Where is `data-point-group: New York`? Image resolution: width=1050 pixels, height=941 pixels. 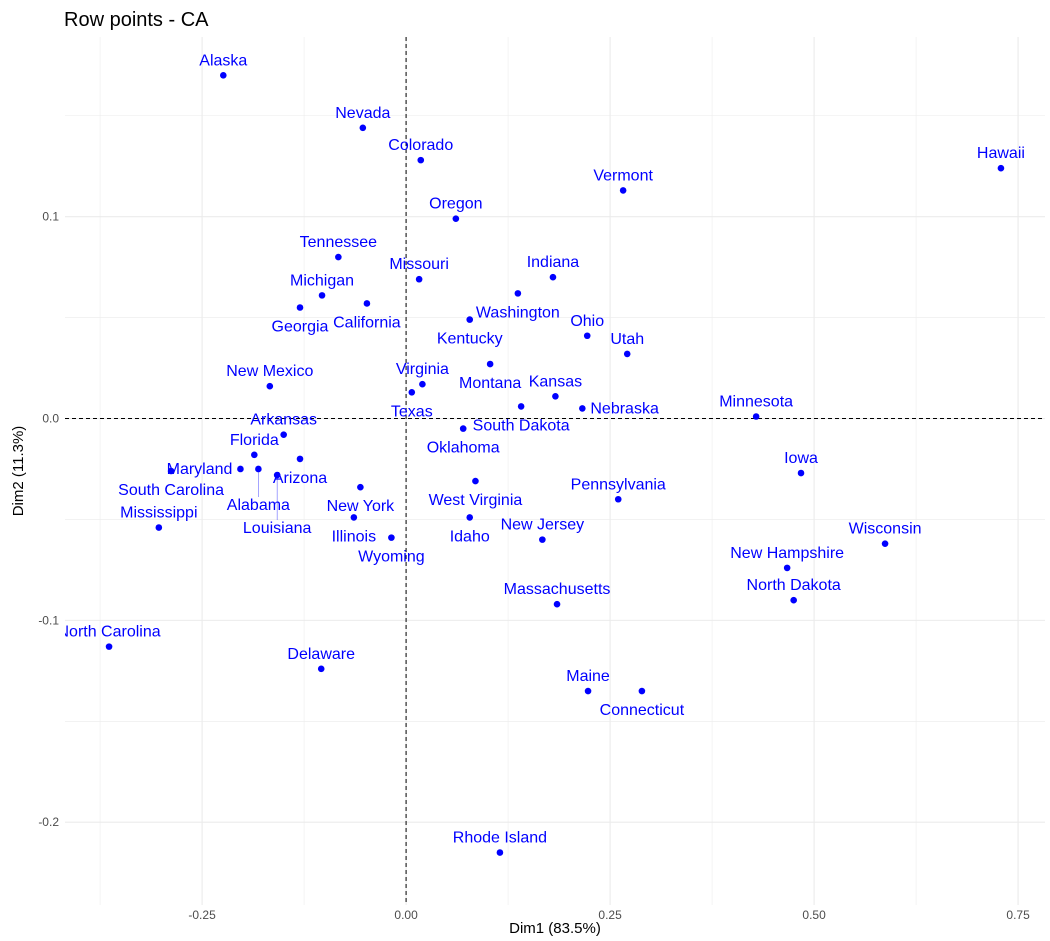
data-point-group: New York is located at coordinates (361, 499).